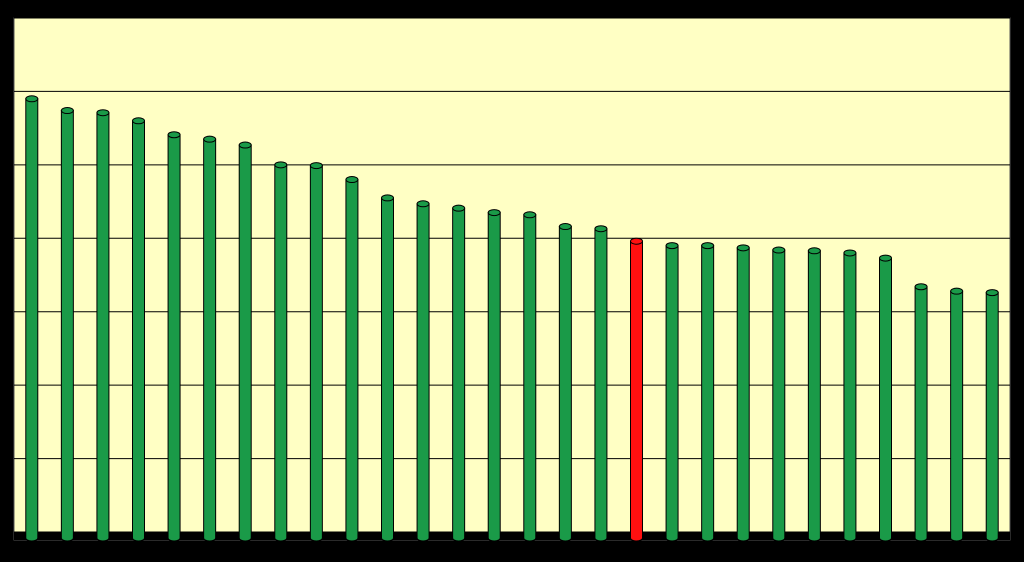  Describe the element at coordinates (512, 536) in the screenshot. I see `floor` at that location.